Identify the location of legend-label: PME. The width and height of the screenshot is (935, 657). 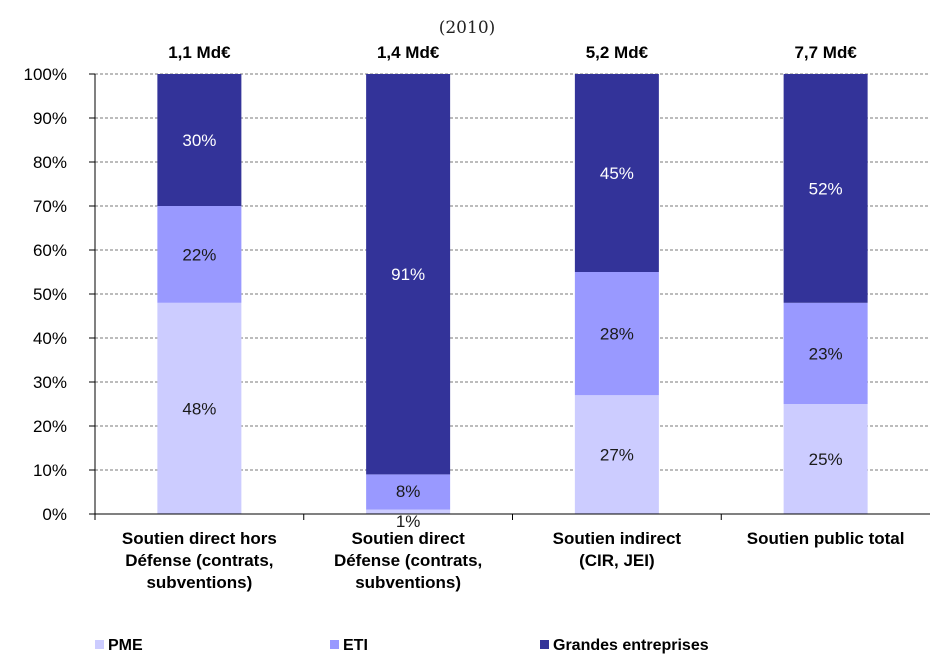
(125, 645).